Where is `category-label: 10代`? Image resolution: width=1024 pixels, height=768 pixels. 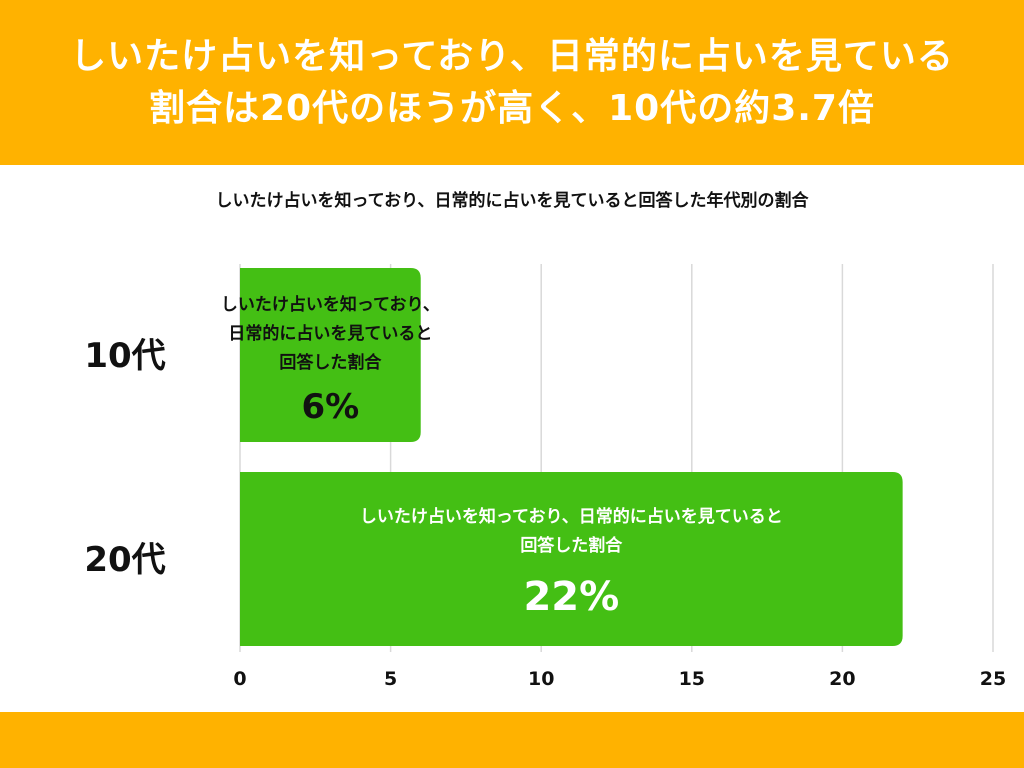 category-label: 10代 is located at coordinates (124, 356).